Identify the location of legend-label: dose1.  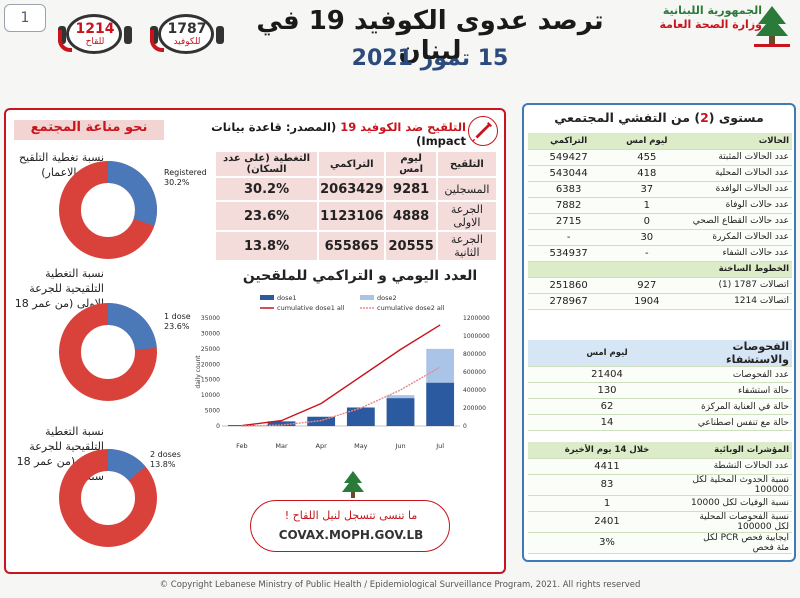
(287, 298).